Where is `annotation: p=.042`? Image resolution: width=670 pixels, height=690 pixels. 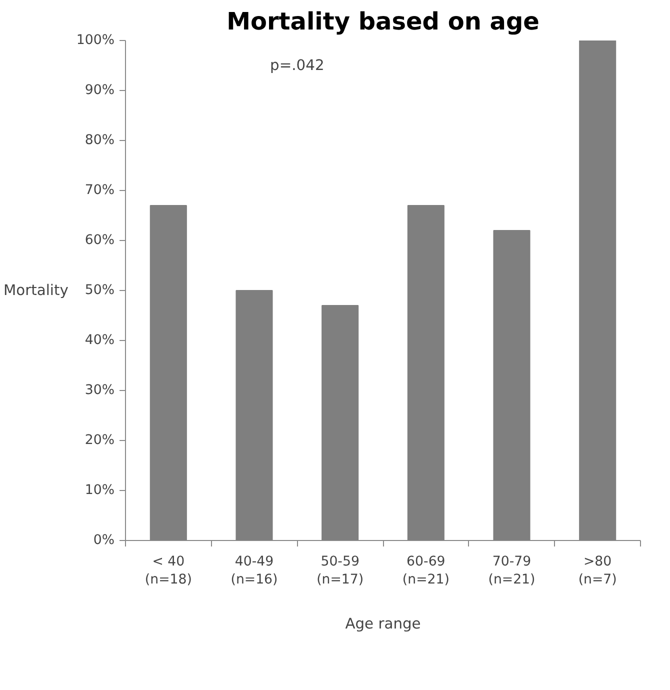 annotation: p=.042 is located at coordinates (297, 65).